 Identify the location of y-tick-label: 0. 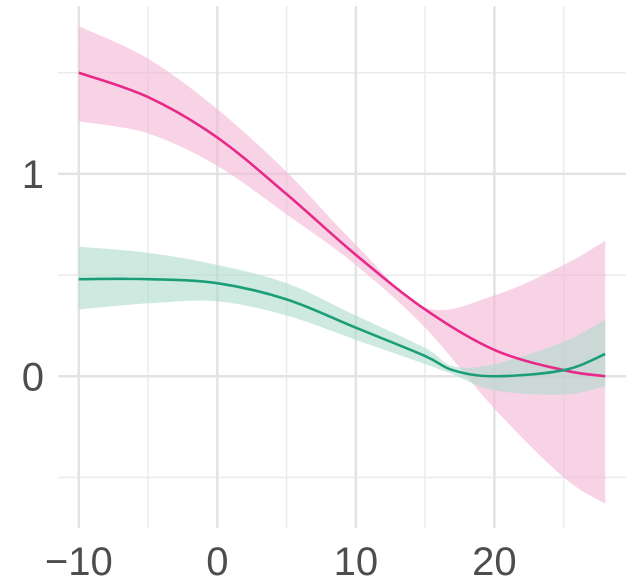
(33, 377).